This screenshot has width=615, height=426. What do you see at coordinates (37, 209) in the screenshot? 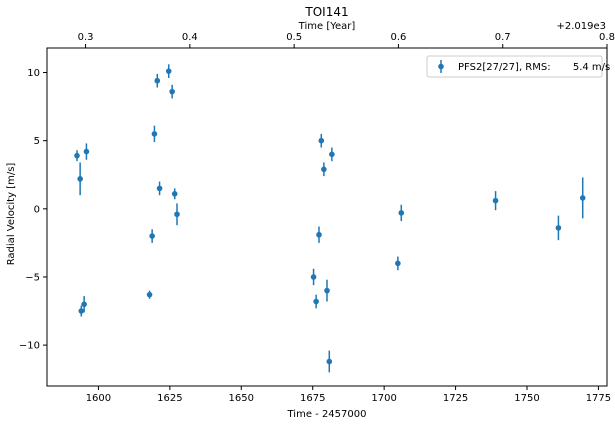
I see `y-tick-label: 0` at bounding box center [37, 209].